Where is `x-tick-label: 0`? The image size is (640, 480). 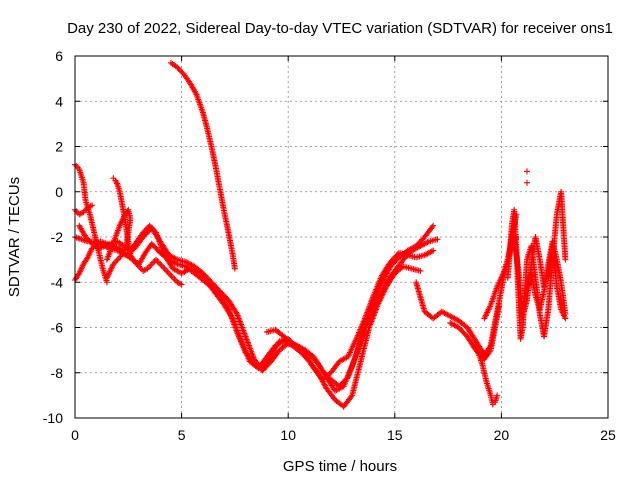 x-tick-label: 0 is located at coordinates (75, 435).